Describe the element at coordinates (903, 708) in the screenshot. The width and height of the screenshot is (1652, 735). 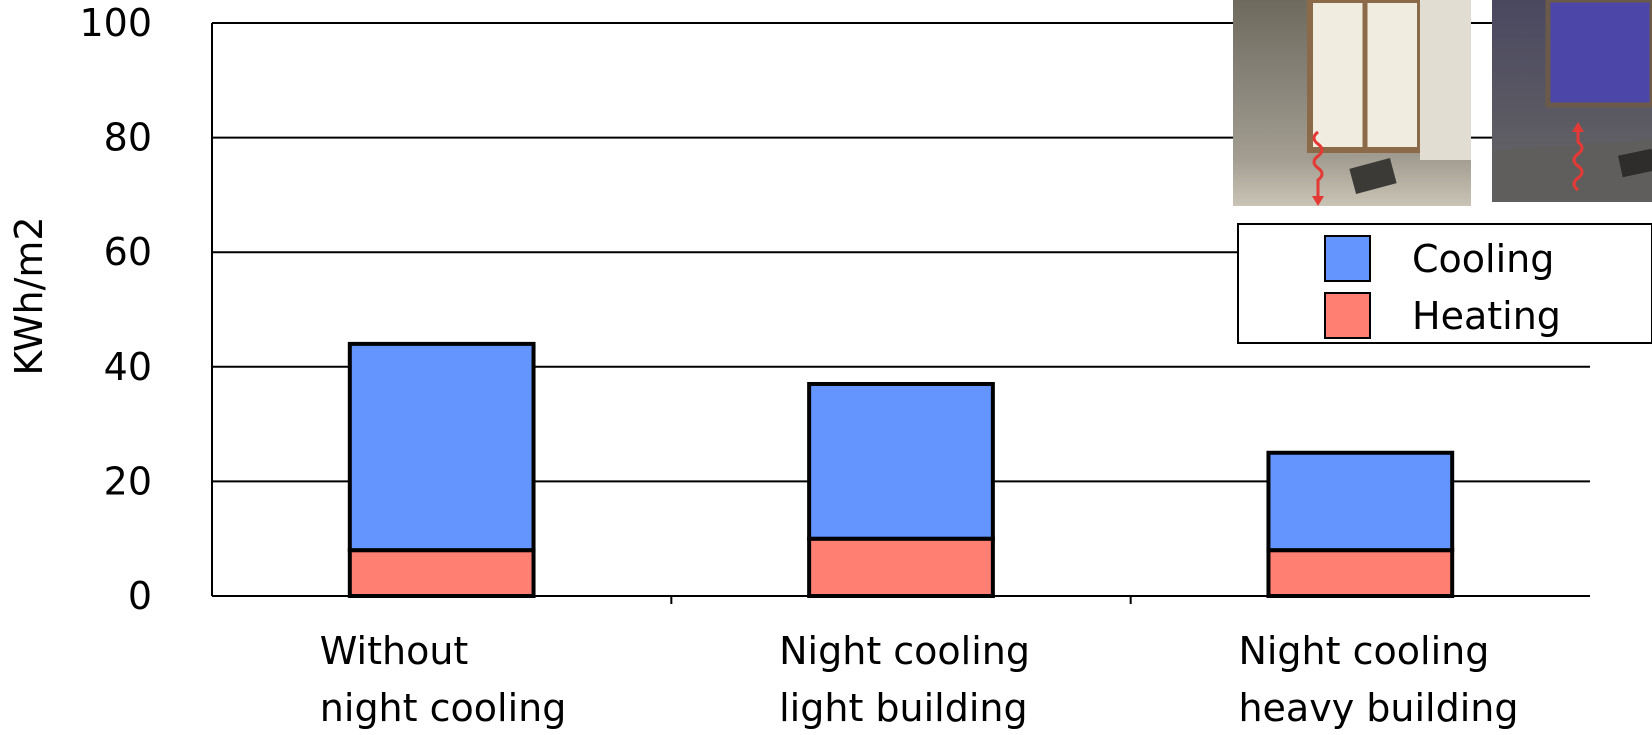
I see `category-label: light building` at that location.